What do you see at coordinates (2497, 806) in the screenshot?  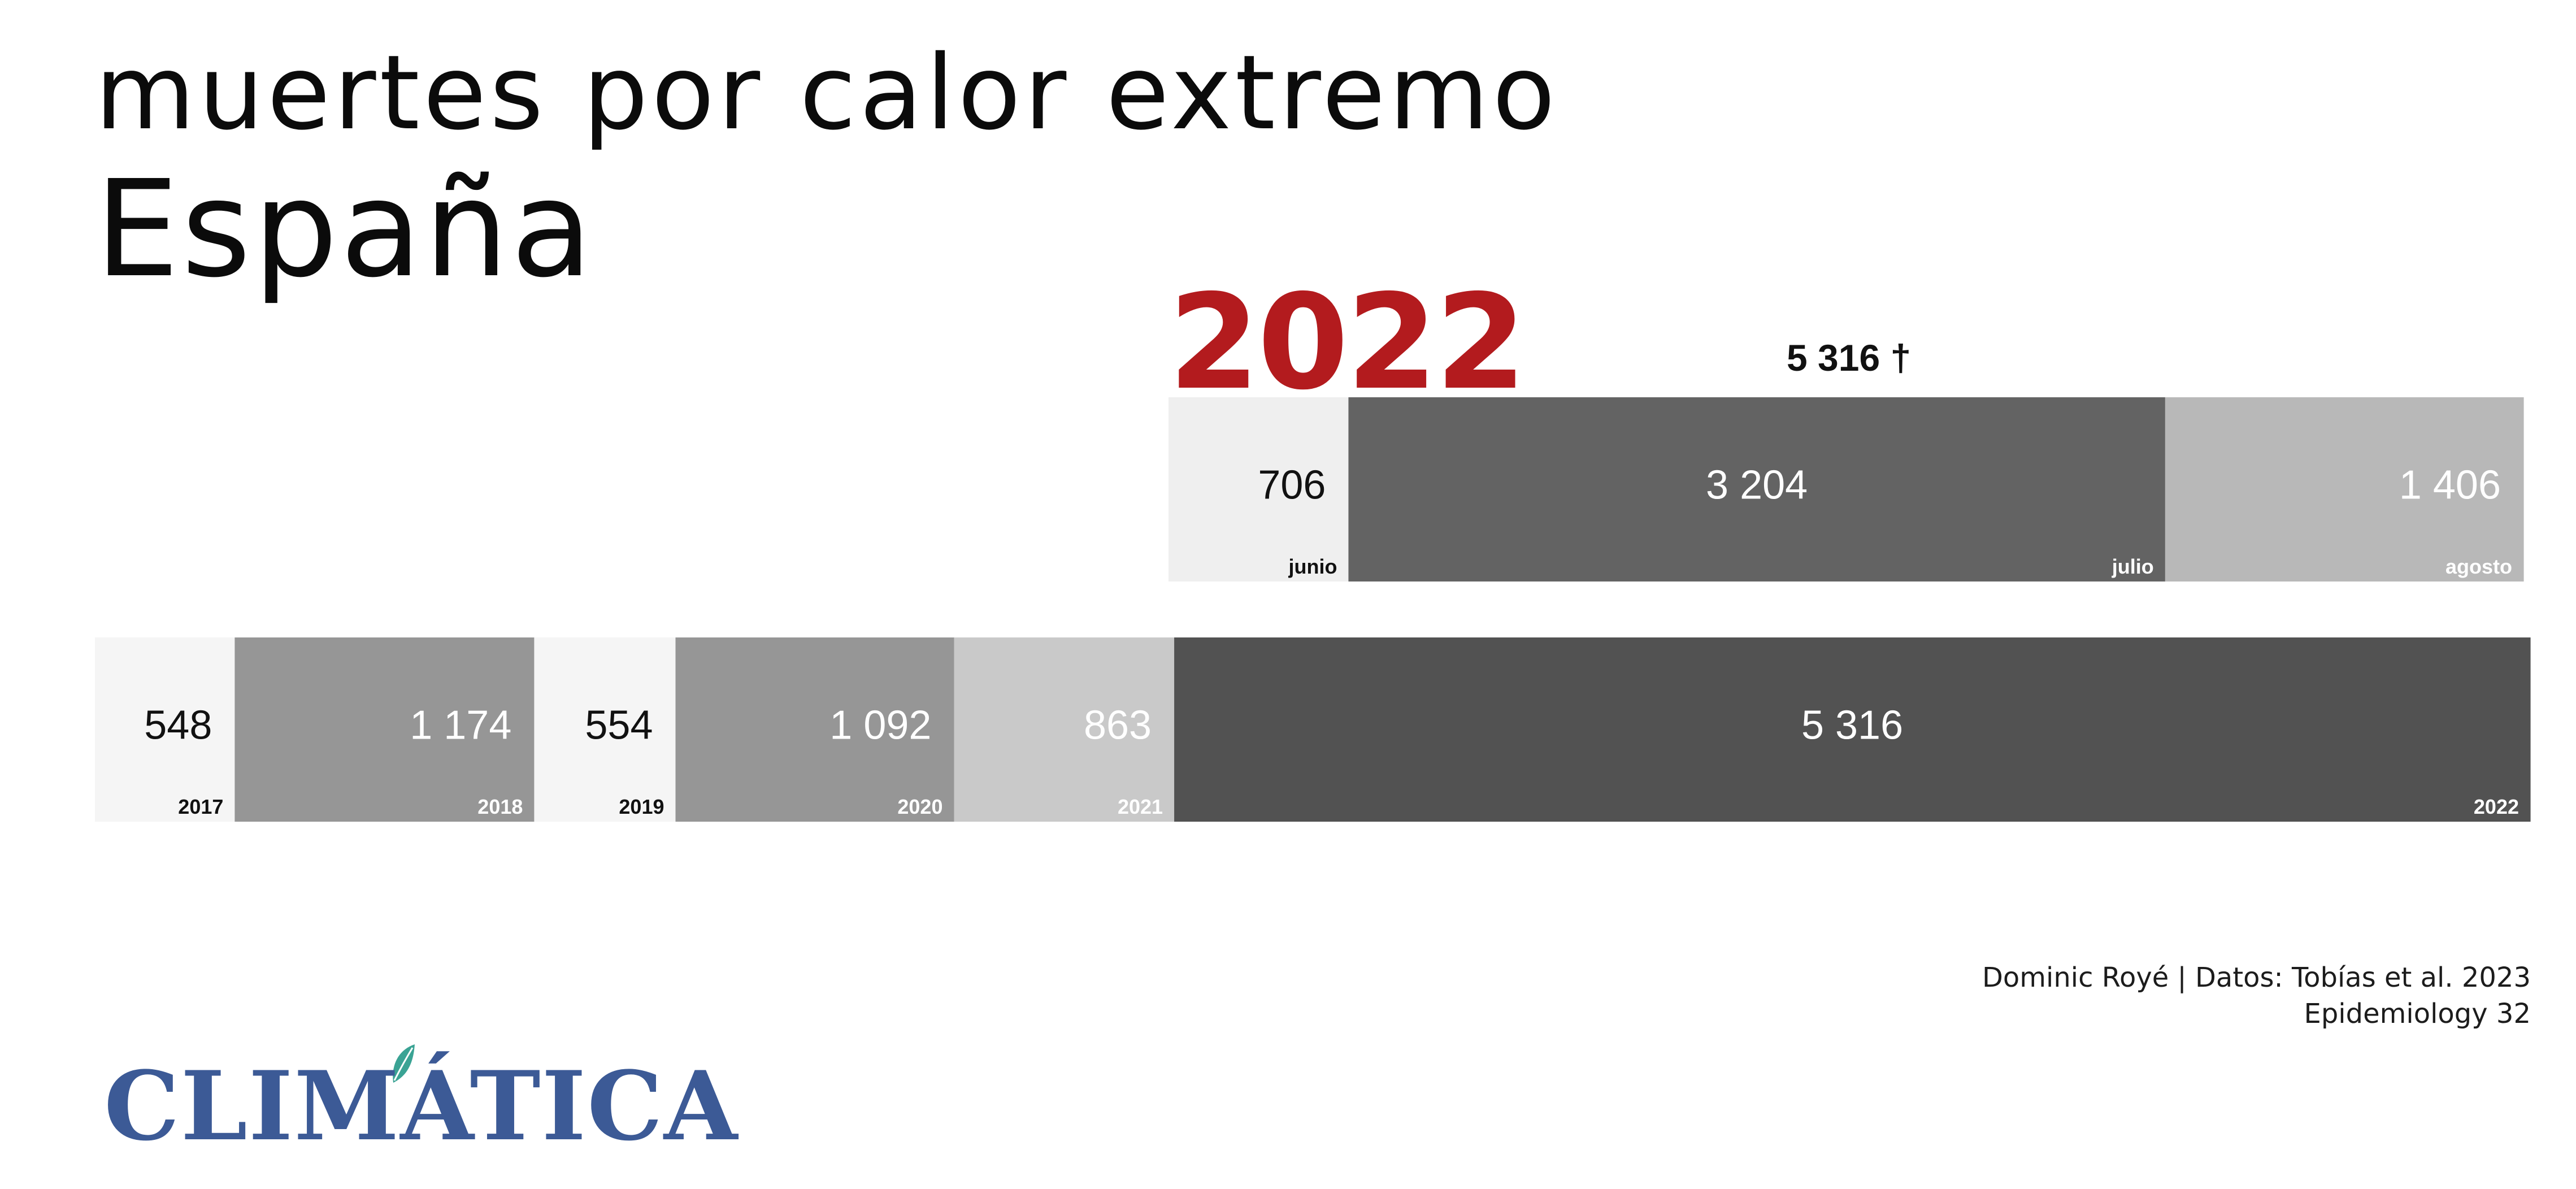 I see `year-category-label: 2022` at bounding box center [2497, 806].